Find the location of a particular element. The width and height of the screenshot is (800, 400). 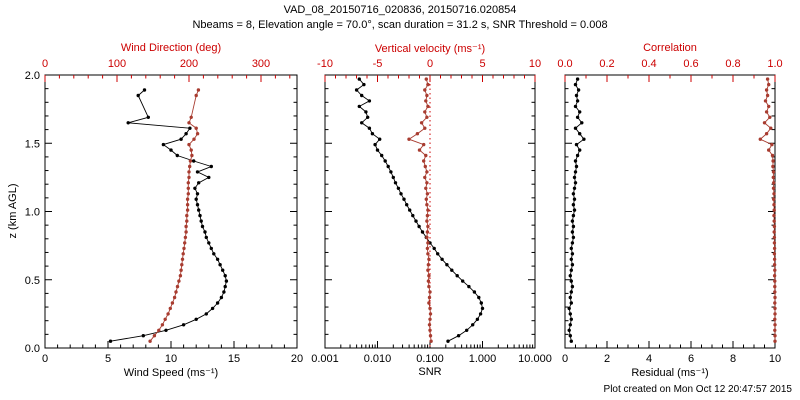

plot-title: VAD_08_20150716_020836, 20150716.020854 is located at coordinates (400, 10).